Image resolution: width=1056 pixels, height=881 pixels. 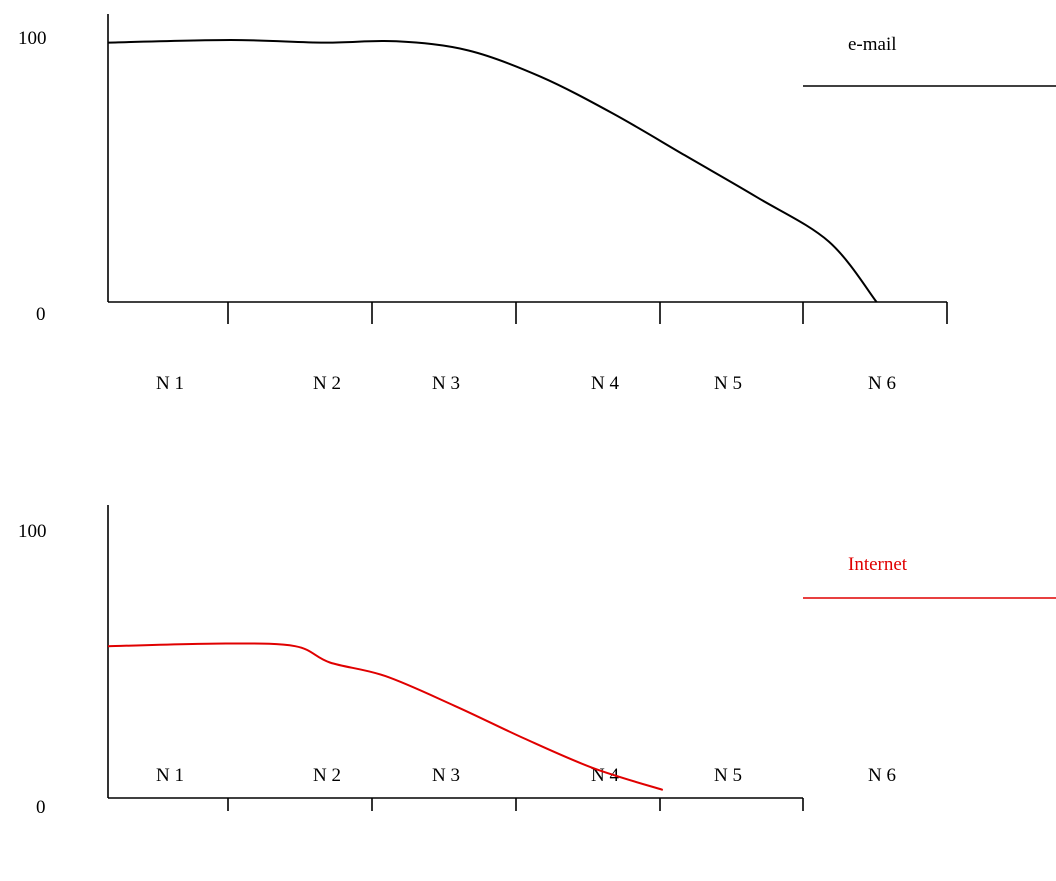 What do you see at coordinates (385, 716) in the screenshot?
I see `series-line-internet` at bounding box center [385, 716].